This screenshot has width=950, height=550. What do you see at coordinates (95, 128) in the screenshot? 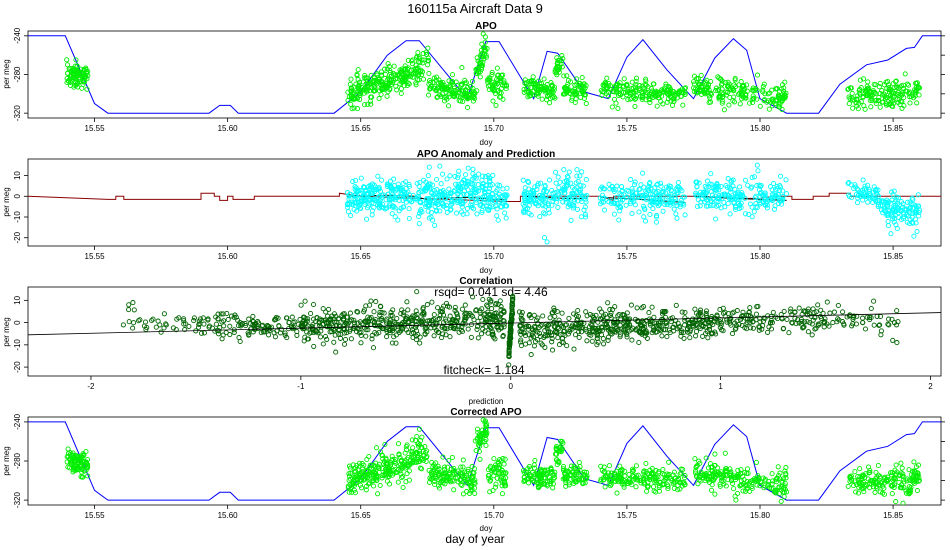
I see `apo-xtick-label: 15.55` at bounding box center [95, 128].